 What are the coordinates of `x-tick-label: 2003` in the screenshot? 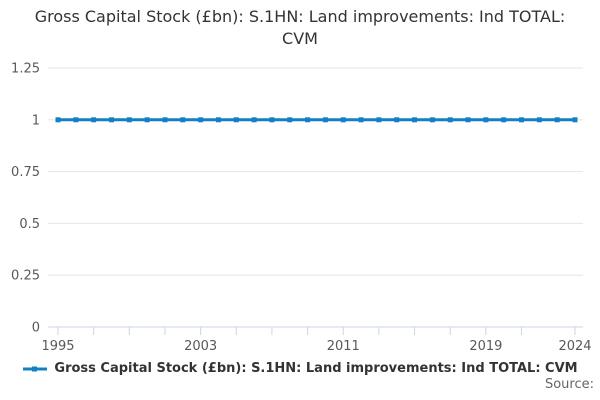 It's located at (200, 346).